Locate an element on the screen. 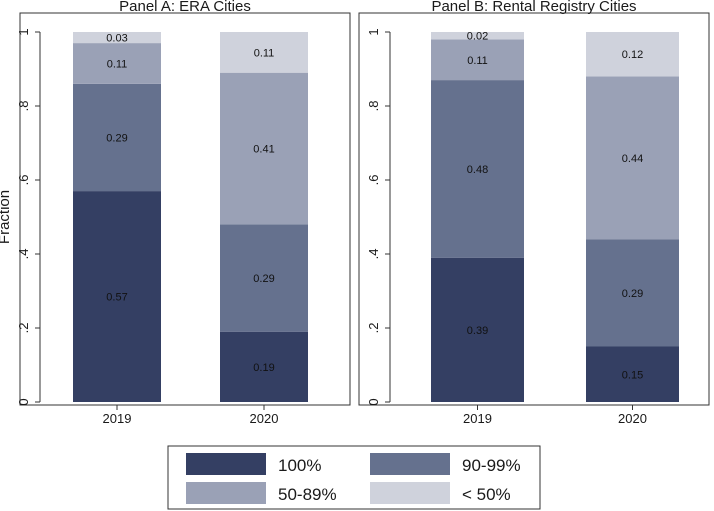 This screenshot has width=714, height=511. legend-label-under-50: < 50% is located at coordinates (486, 494).